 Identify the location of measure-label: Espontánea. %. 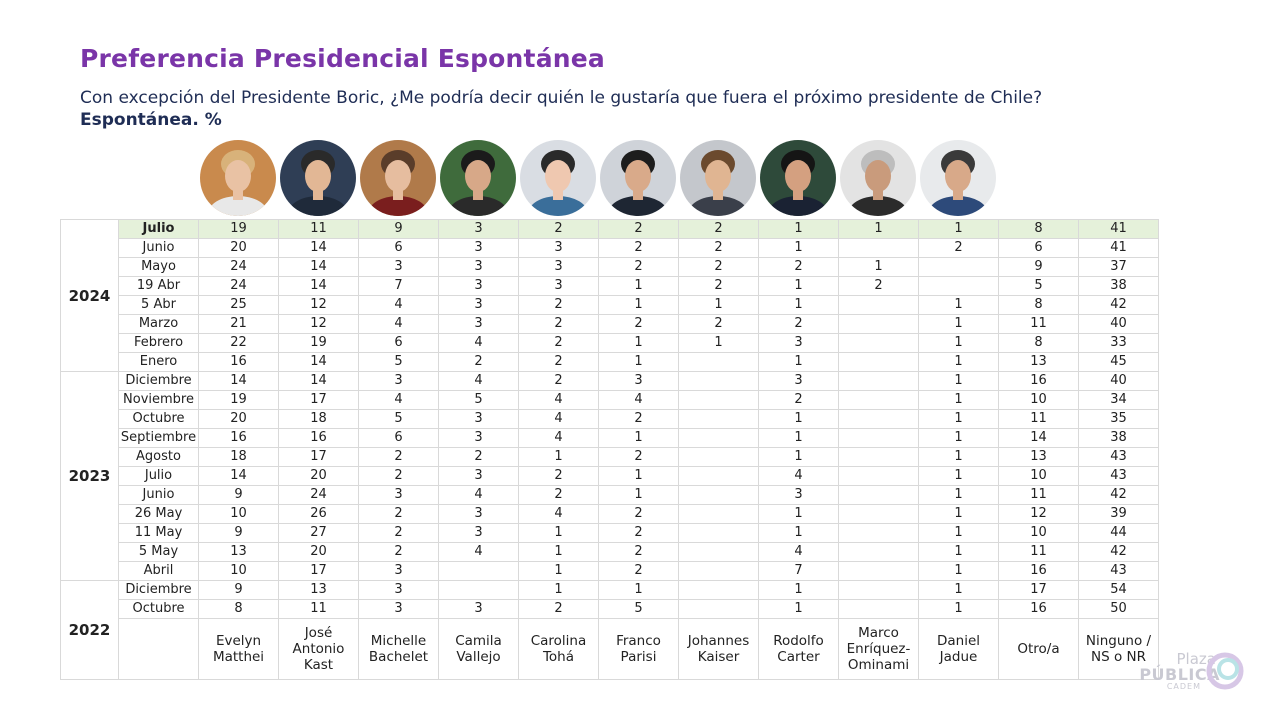
(151, 120).